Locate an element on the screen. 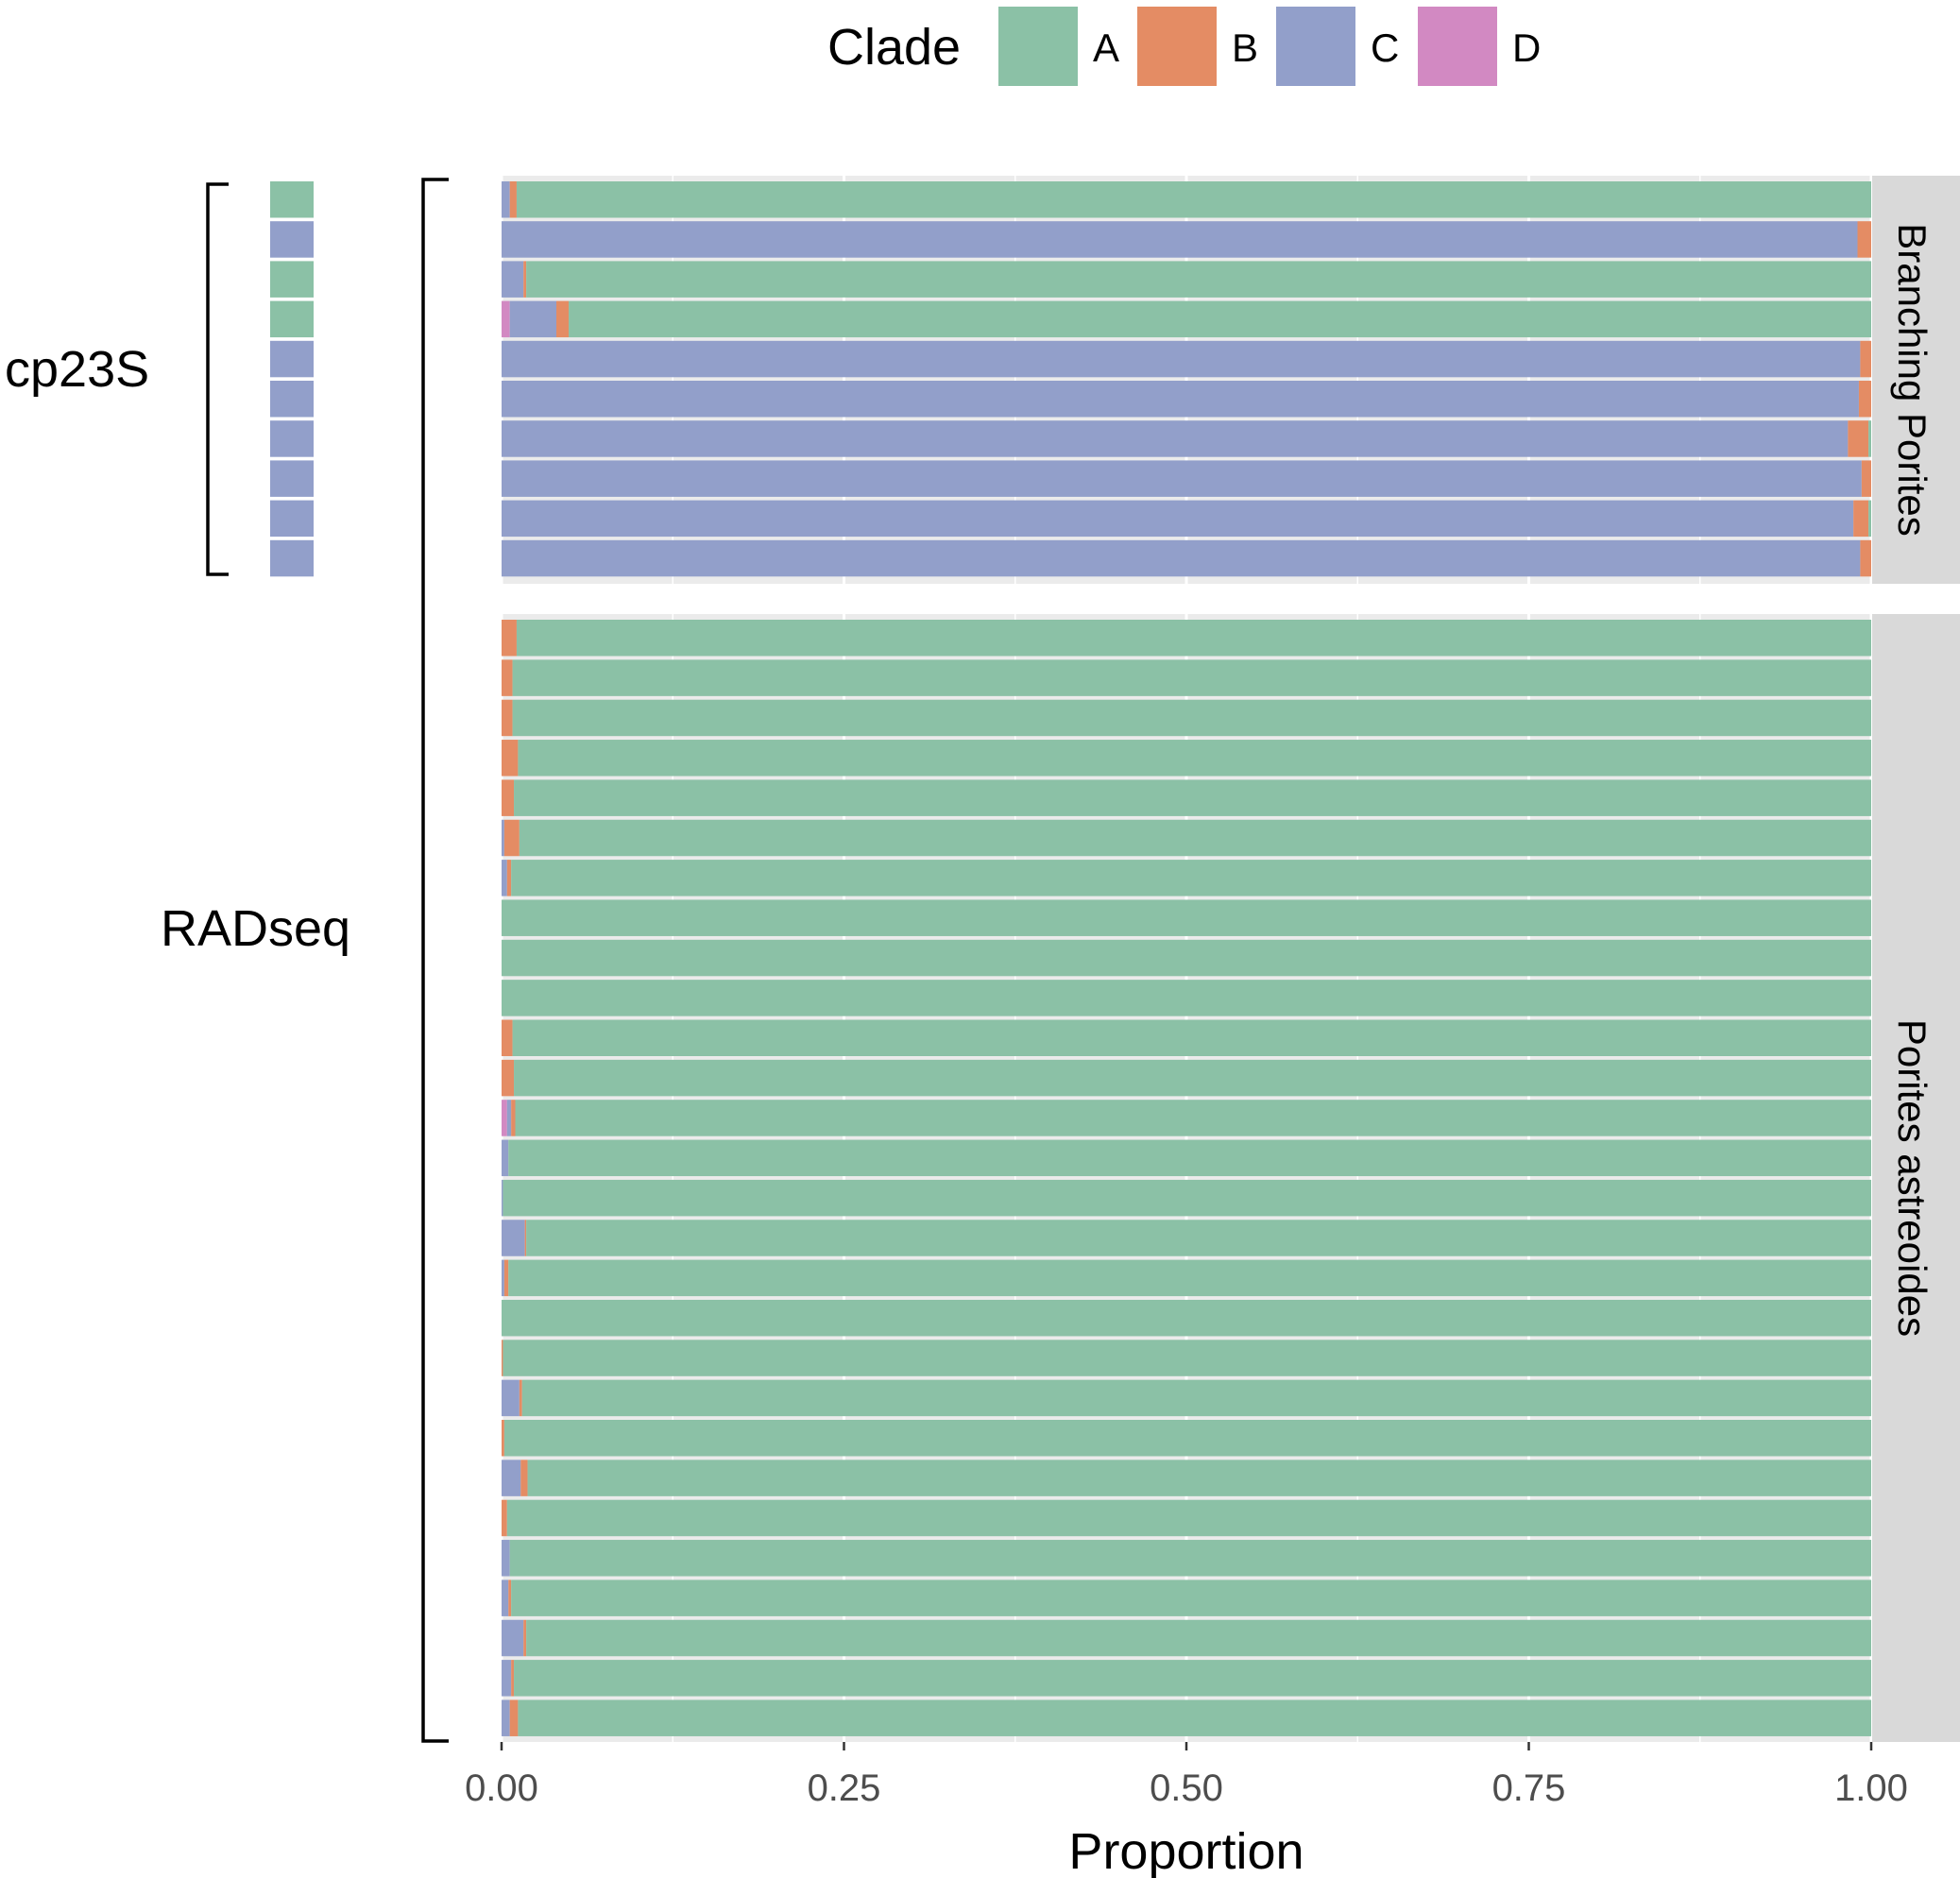 The width and height of the screenshot is (1960, 1878). legend-label-b: B is located at coordinates (1245, 48).